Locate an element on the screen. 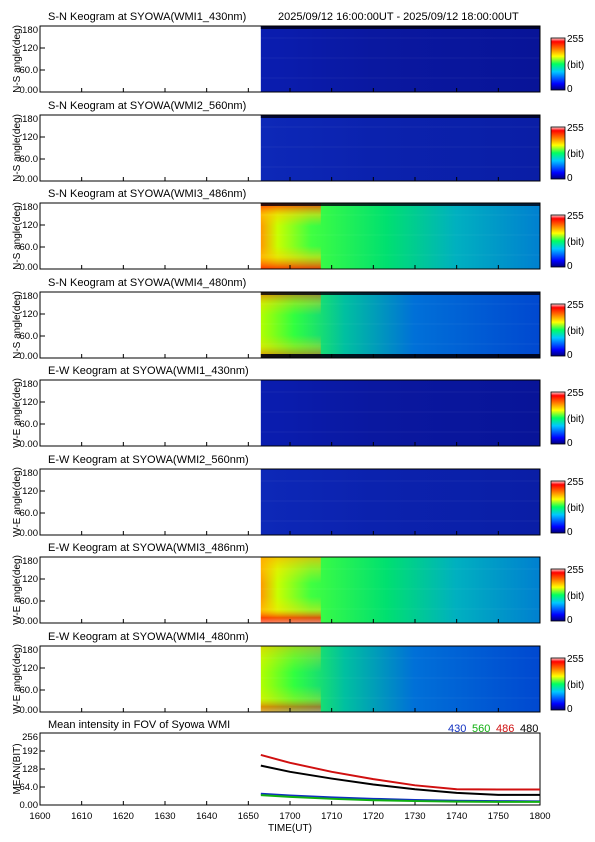 This screenshot has height=842, width=595. keogram-title: E-W Keogram at SYOWA(WMI3_486nm) is located at coordinates (148, 548).